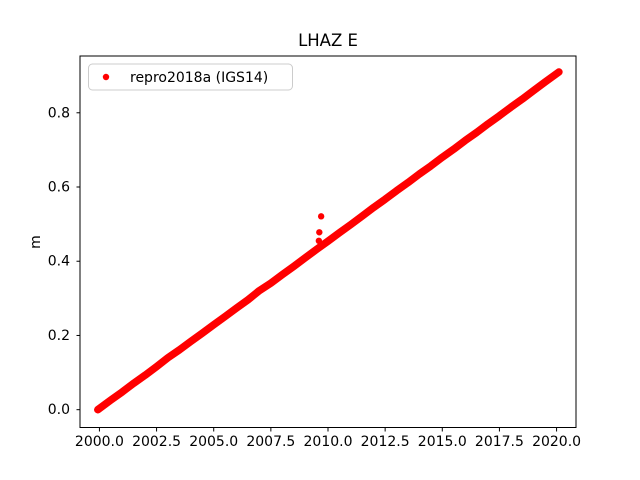 This screenshot has height=480, width=640. I want to click on y-tick-label: 0.8, so click(59, 113).